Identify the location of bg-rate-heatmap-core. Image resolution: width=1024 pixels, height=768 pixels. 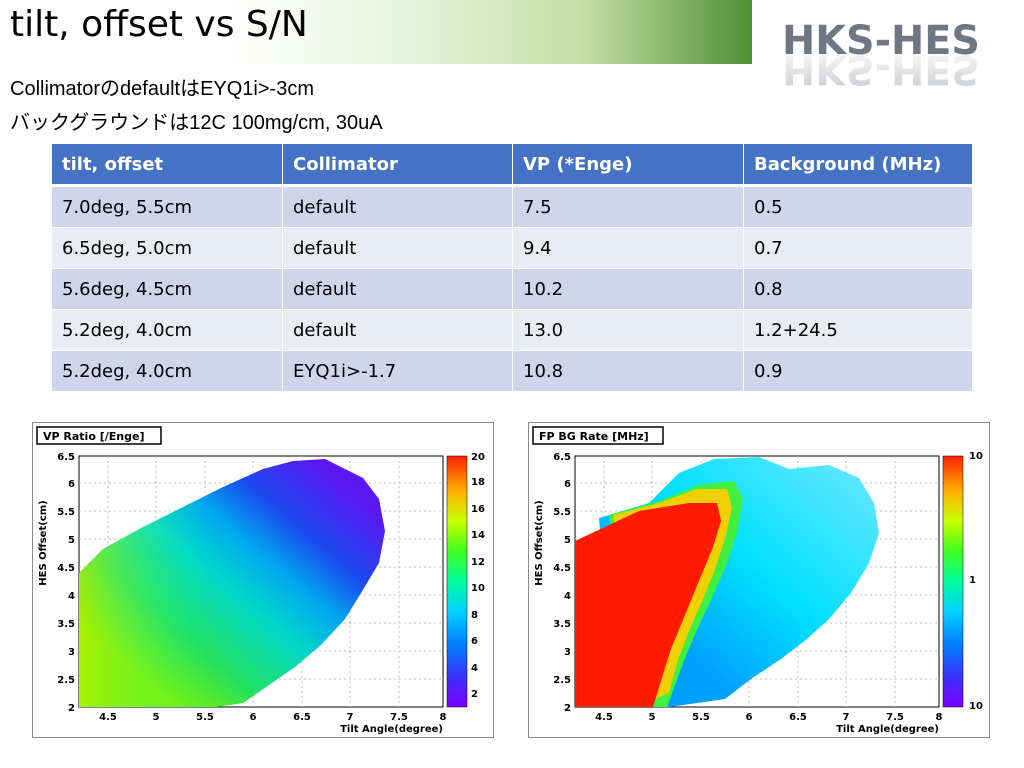
(648, 605).